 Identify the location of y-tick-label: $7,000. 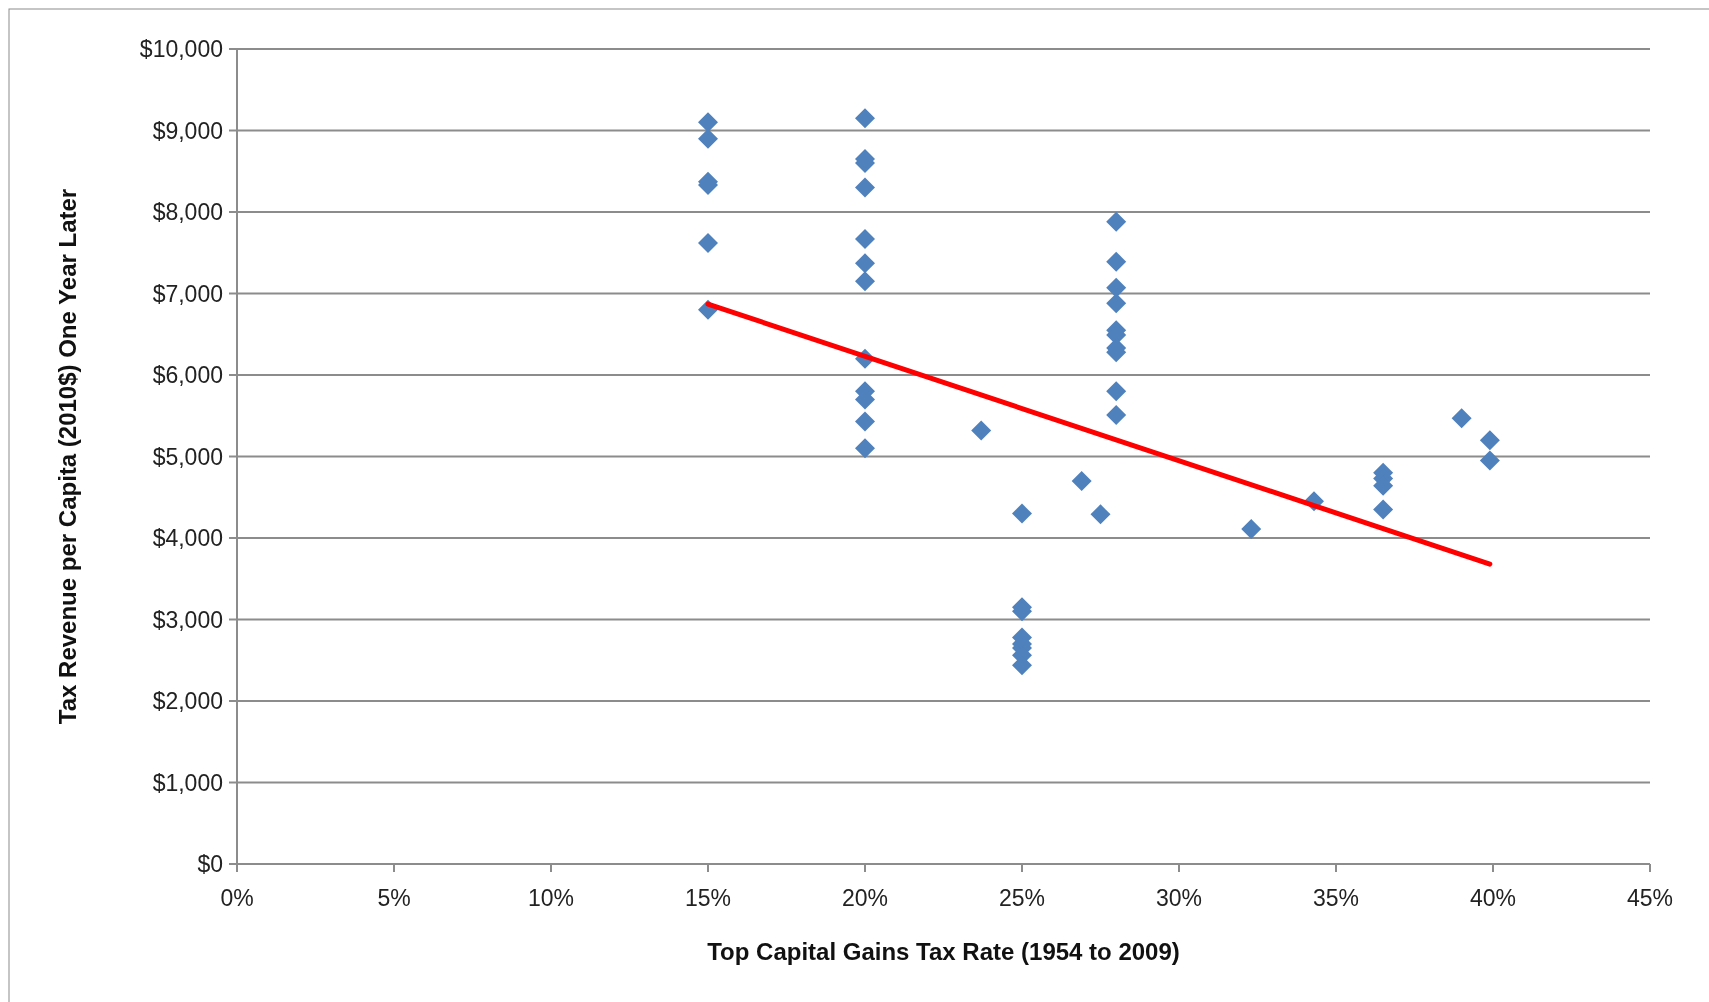
(187, 293).